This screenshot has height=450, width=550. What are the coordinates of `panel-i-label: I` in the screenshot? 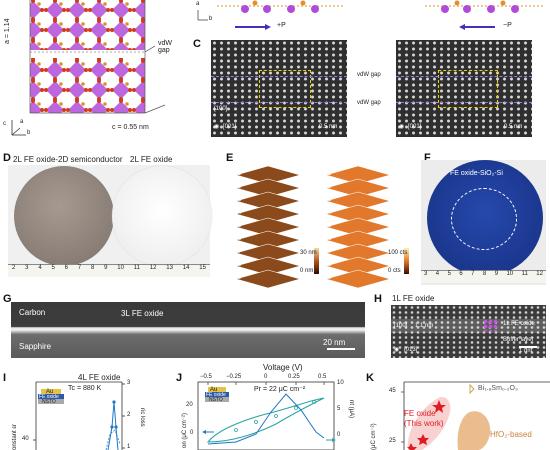 It's located at (5, 378).